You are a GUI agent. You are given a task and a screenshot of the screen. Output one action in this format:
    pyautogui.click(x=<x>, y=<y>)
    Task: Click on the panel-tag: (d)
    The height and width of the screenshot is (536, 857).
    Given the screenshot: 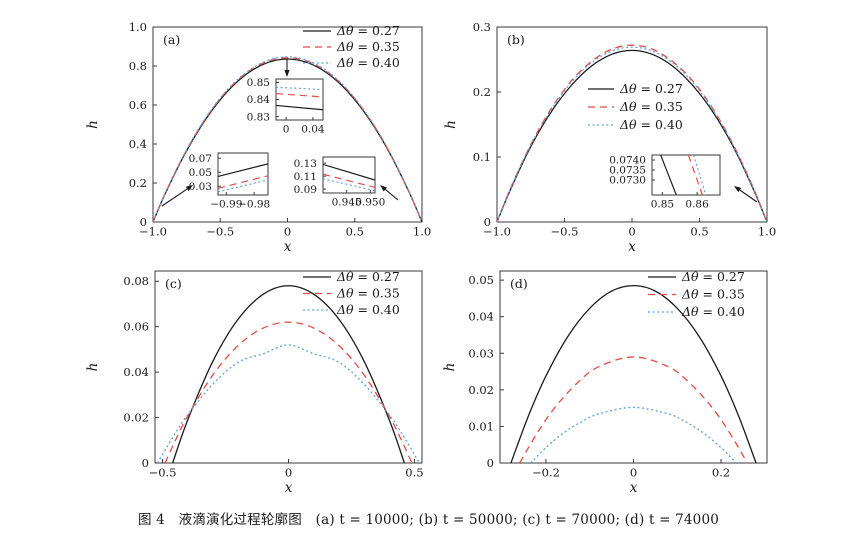 What is the action you would take?
    pyautogui.click(x=519, y=283)
    